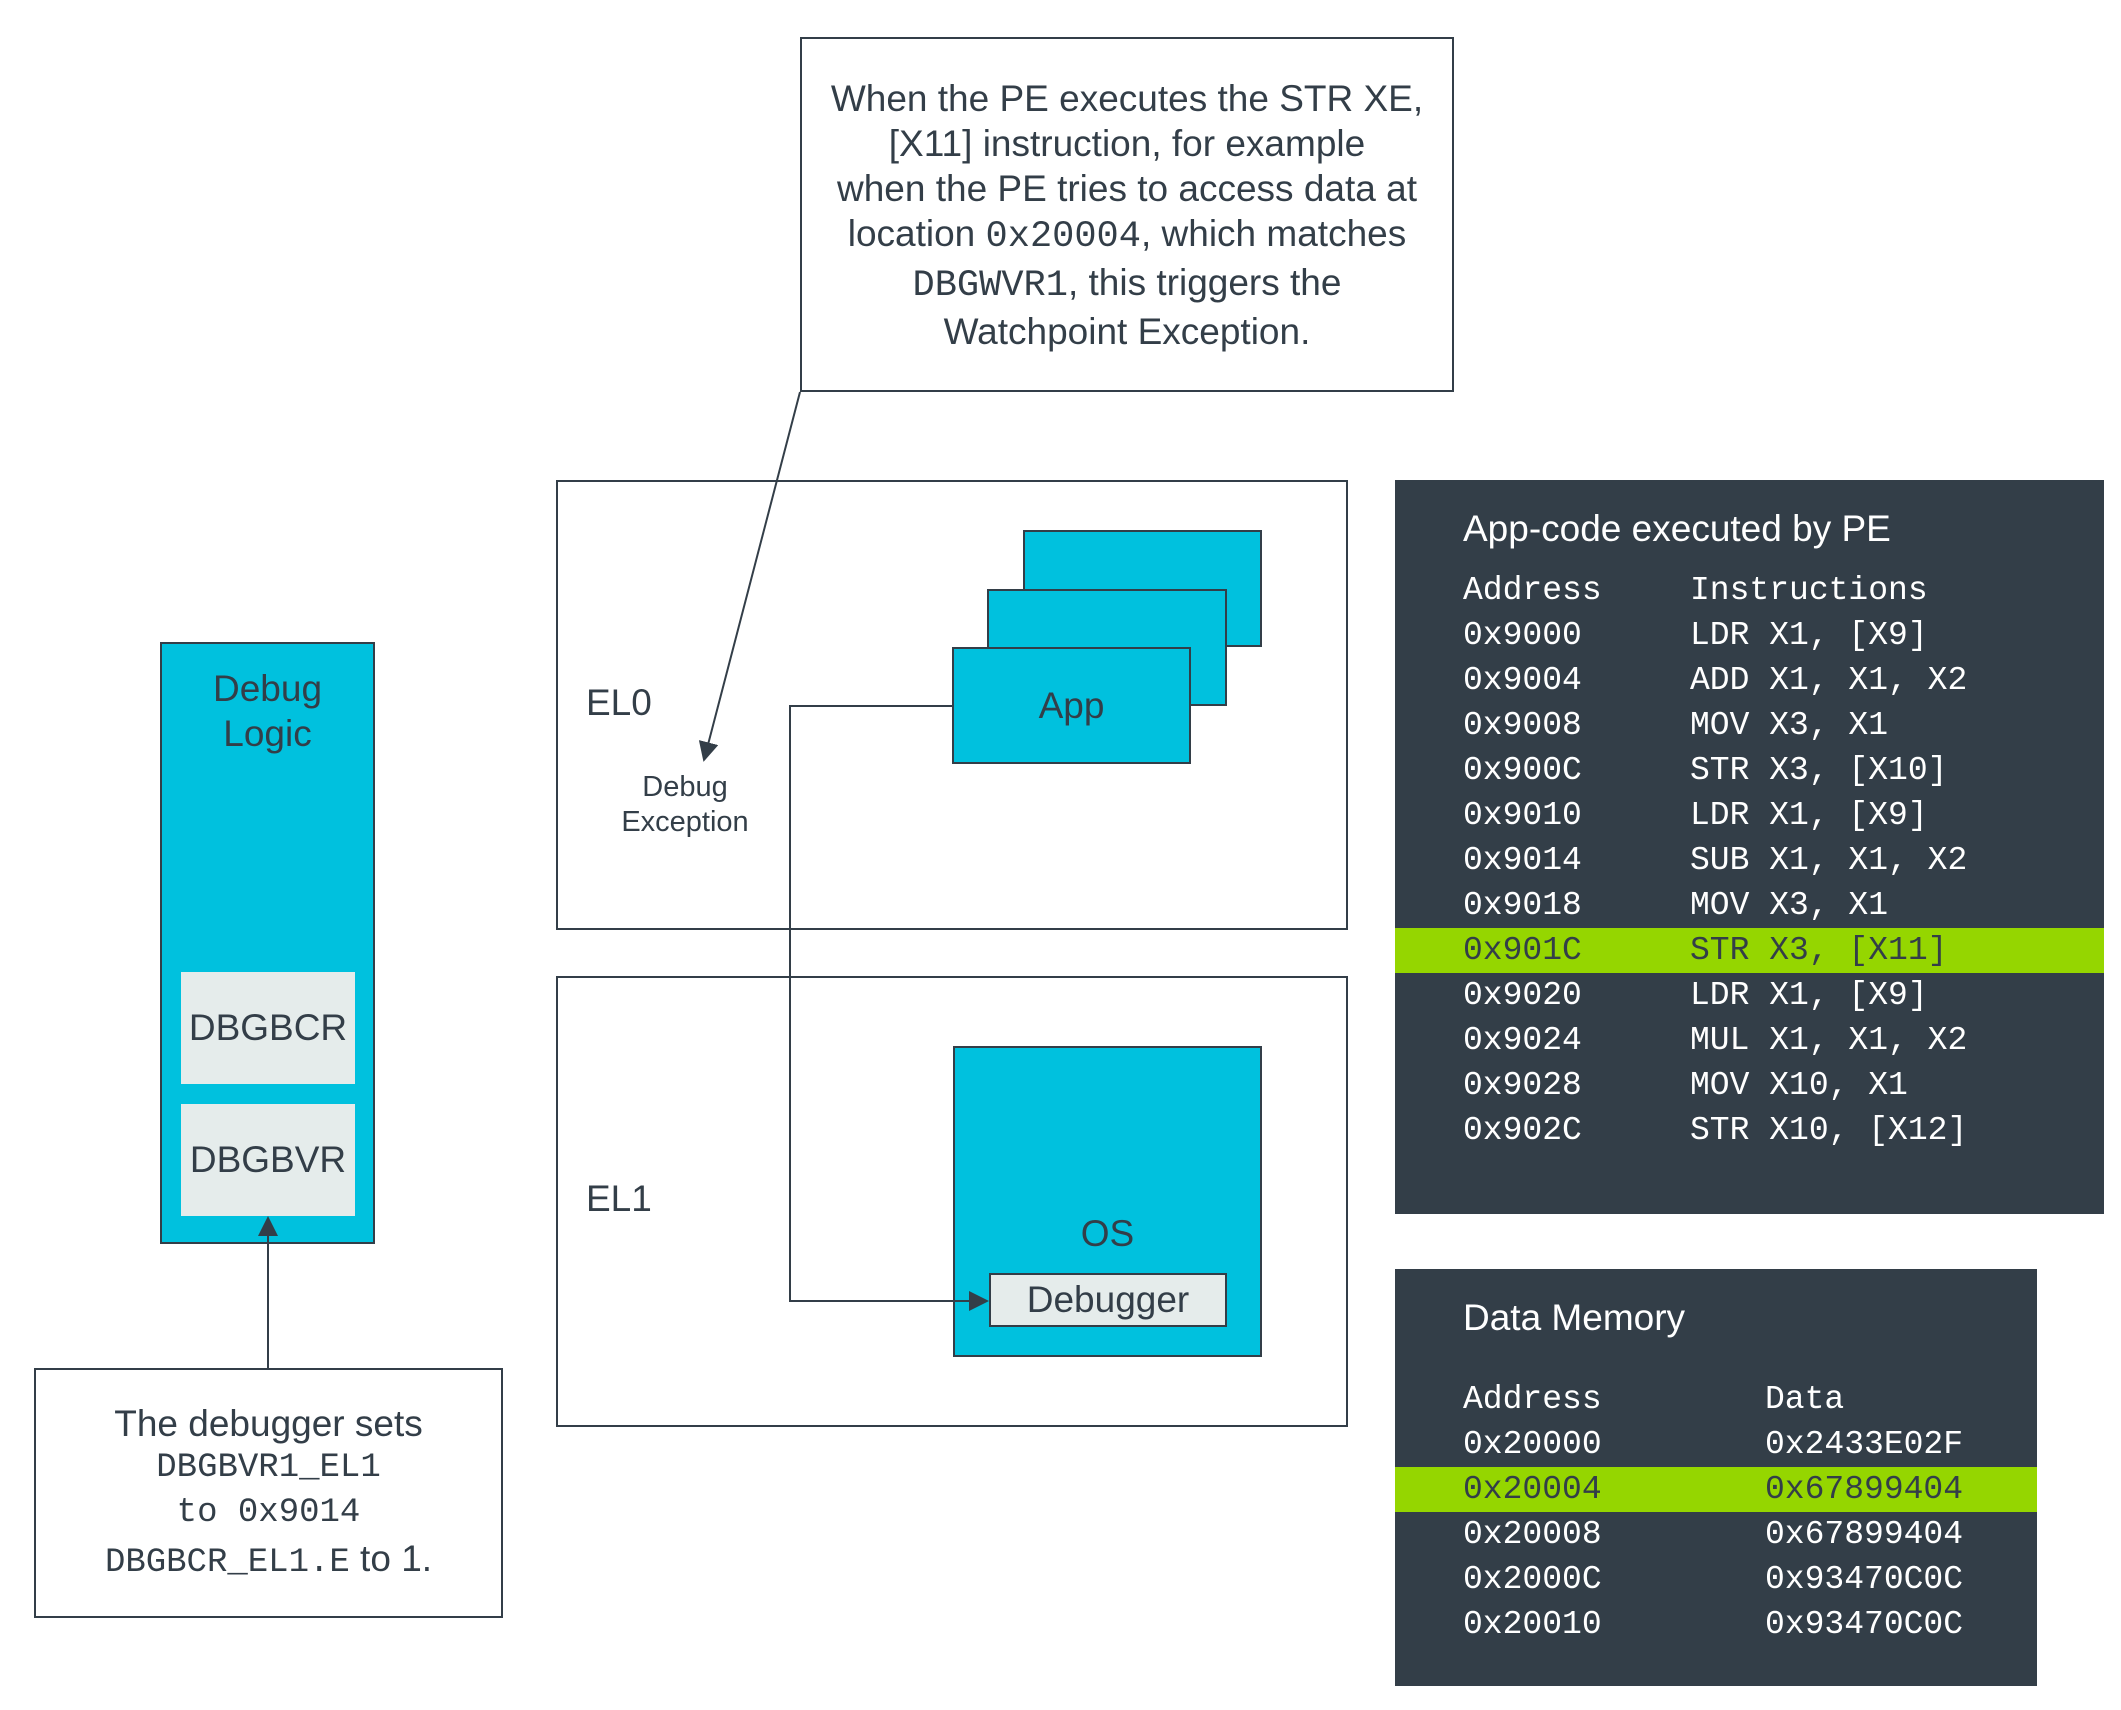  I want to click on table-row: 0x902C STR X10, [X12], so click(1749, 1130).